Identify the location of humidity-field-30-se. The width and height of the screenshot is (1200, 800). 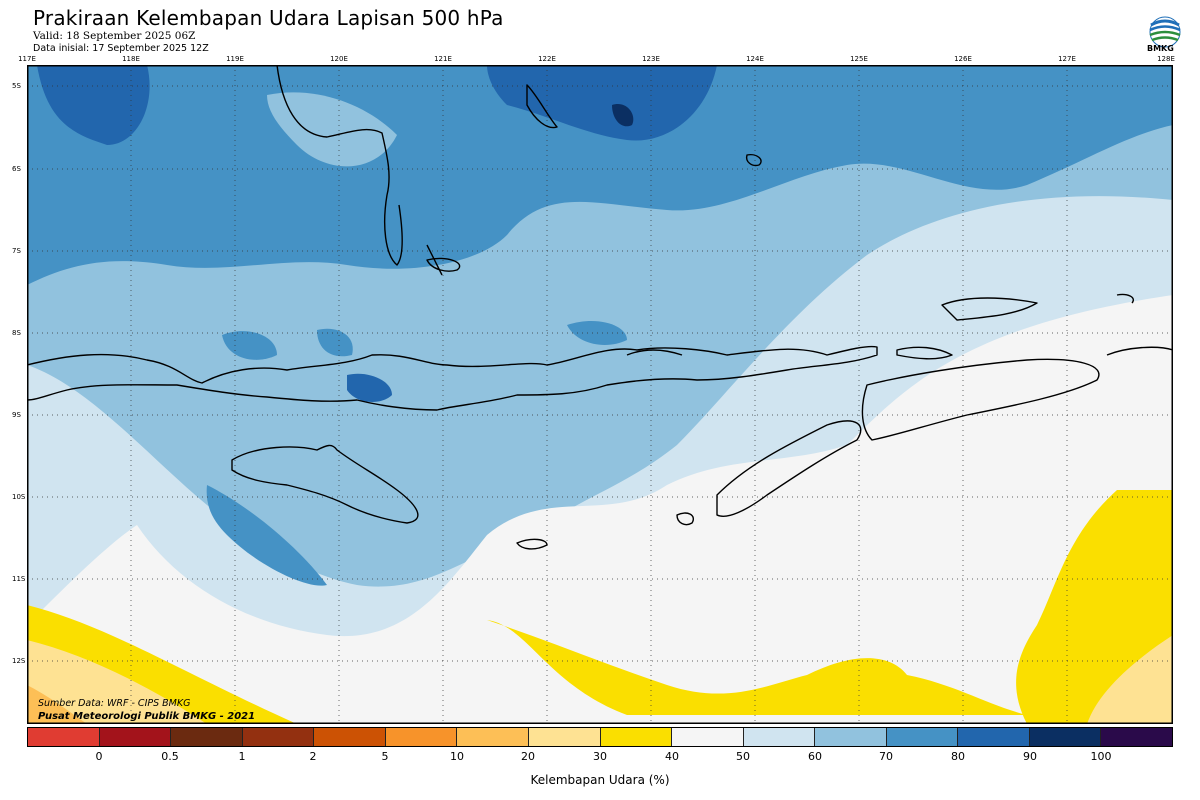
(1130, 679).